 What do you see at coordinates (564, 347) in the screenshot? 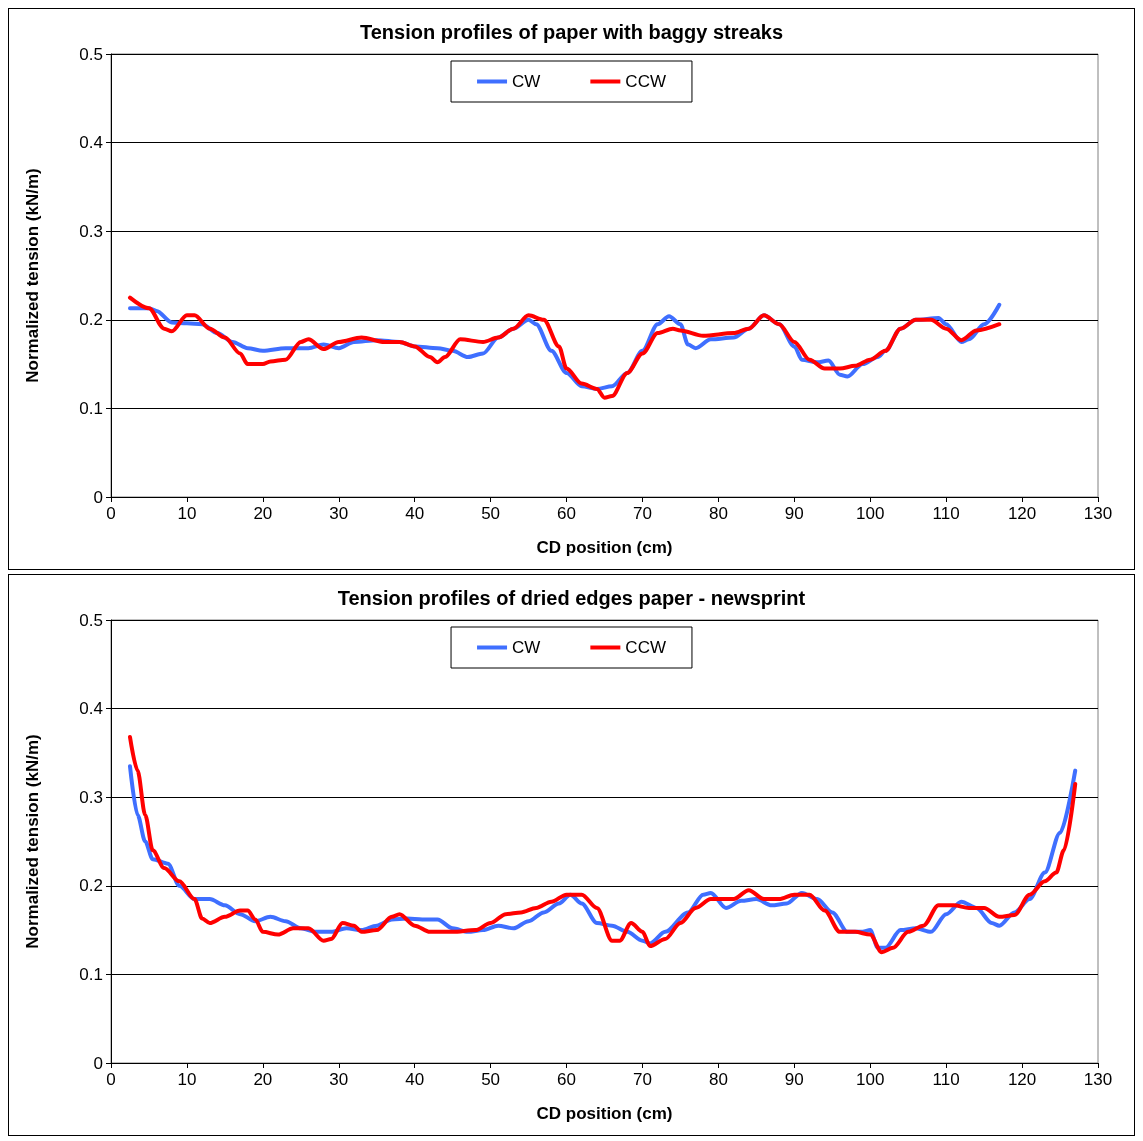
I see `line-series` at bounding box center [564, 347].